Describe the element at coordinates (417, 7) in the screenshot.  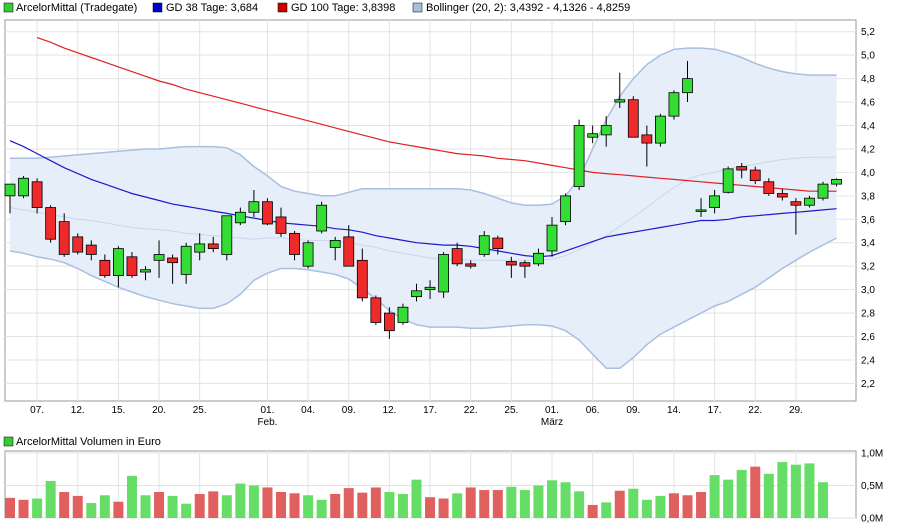
I see `legend-swatch-bollinger` at that location.